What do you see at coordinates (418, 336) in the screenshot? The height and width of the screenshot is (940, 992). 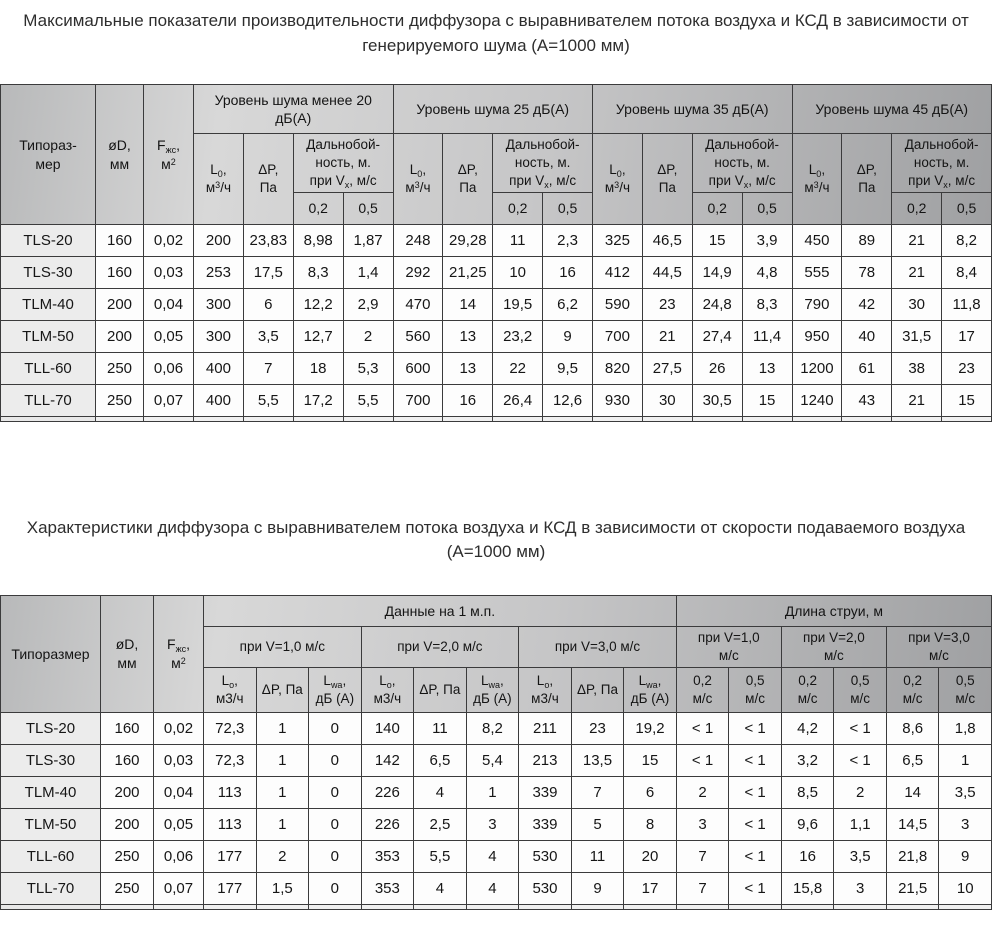 I see `value-cell: 560` at bounding box center [418, 336].